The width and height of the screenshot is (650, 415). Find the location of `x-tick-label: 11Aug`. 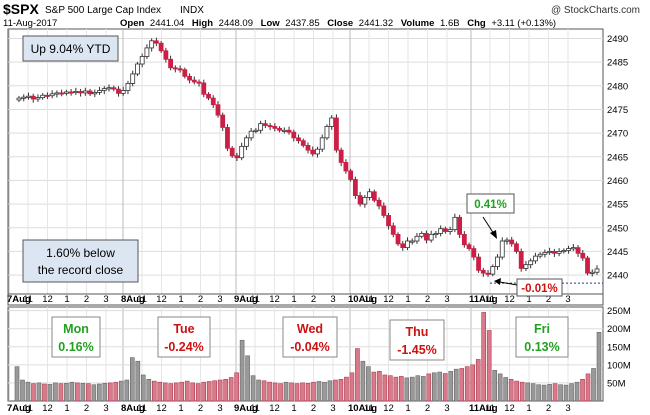

x-tick-label: 11Aug is located at coordinates (483, 299).